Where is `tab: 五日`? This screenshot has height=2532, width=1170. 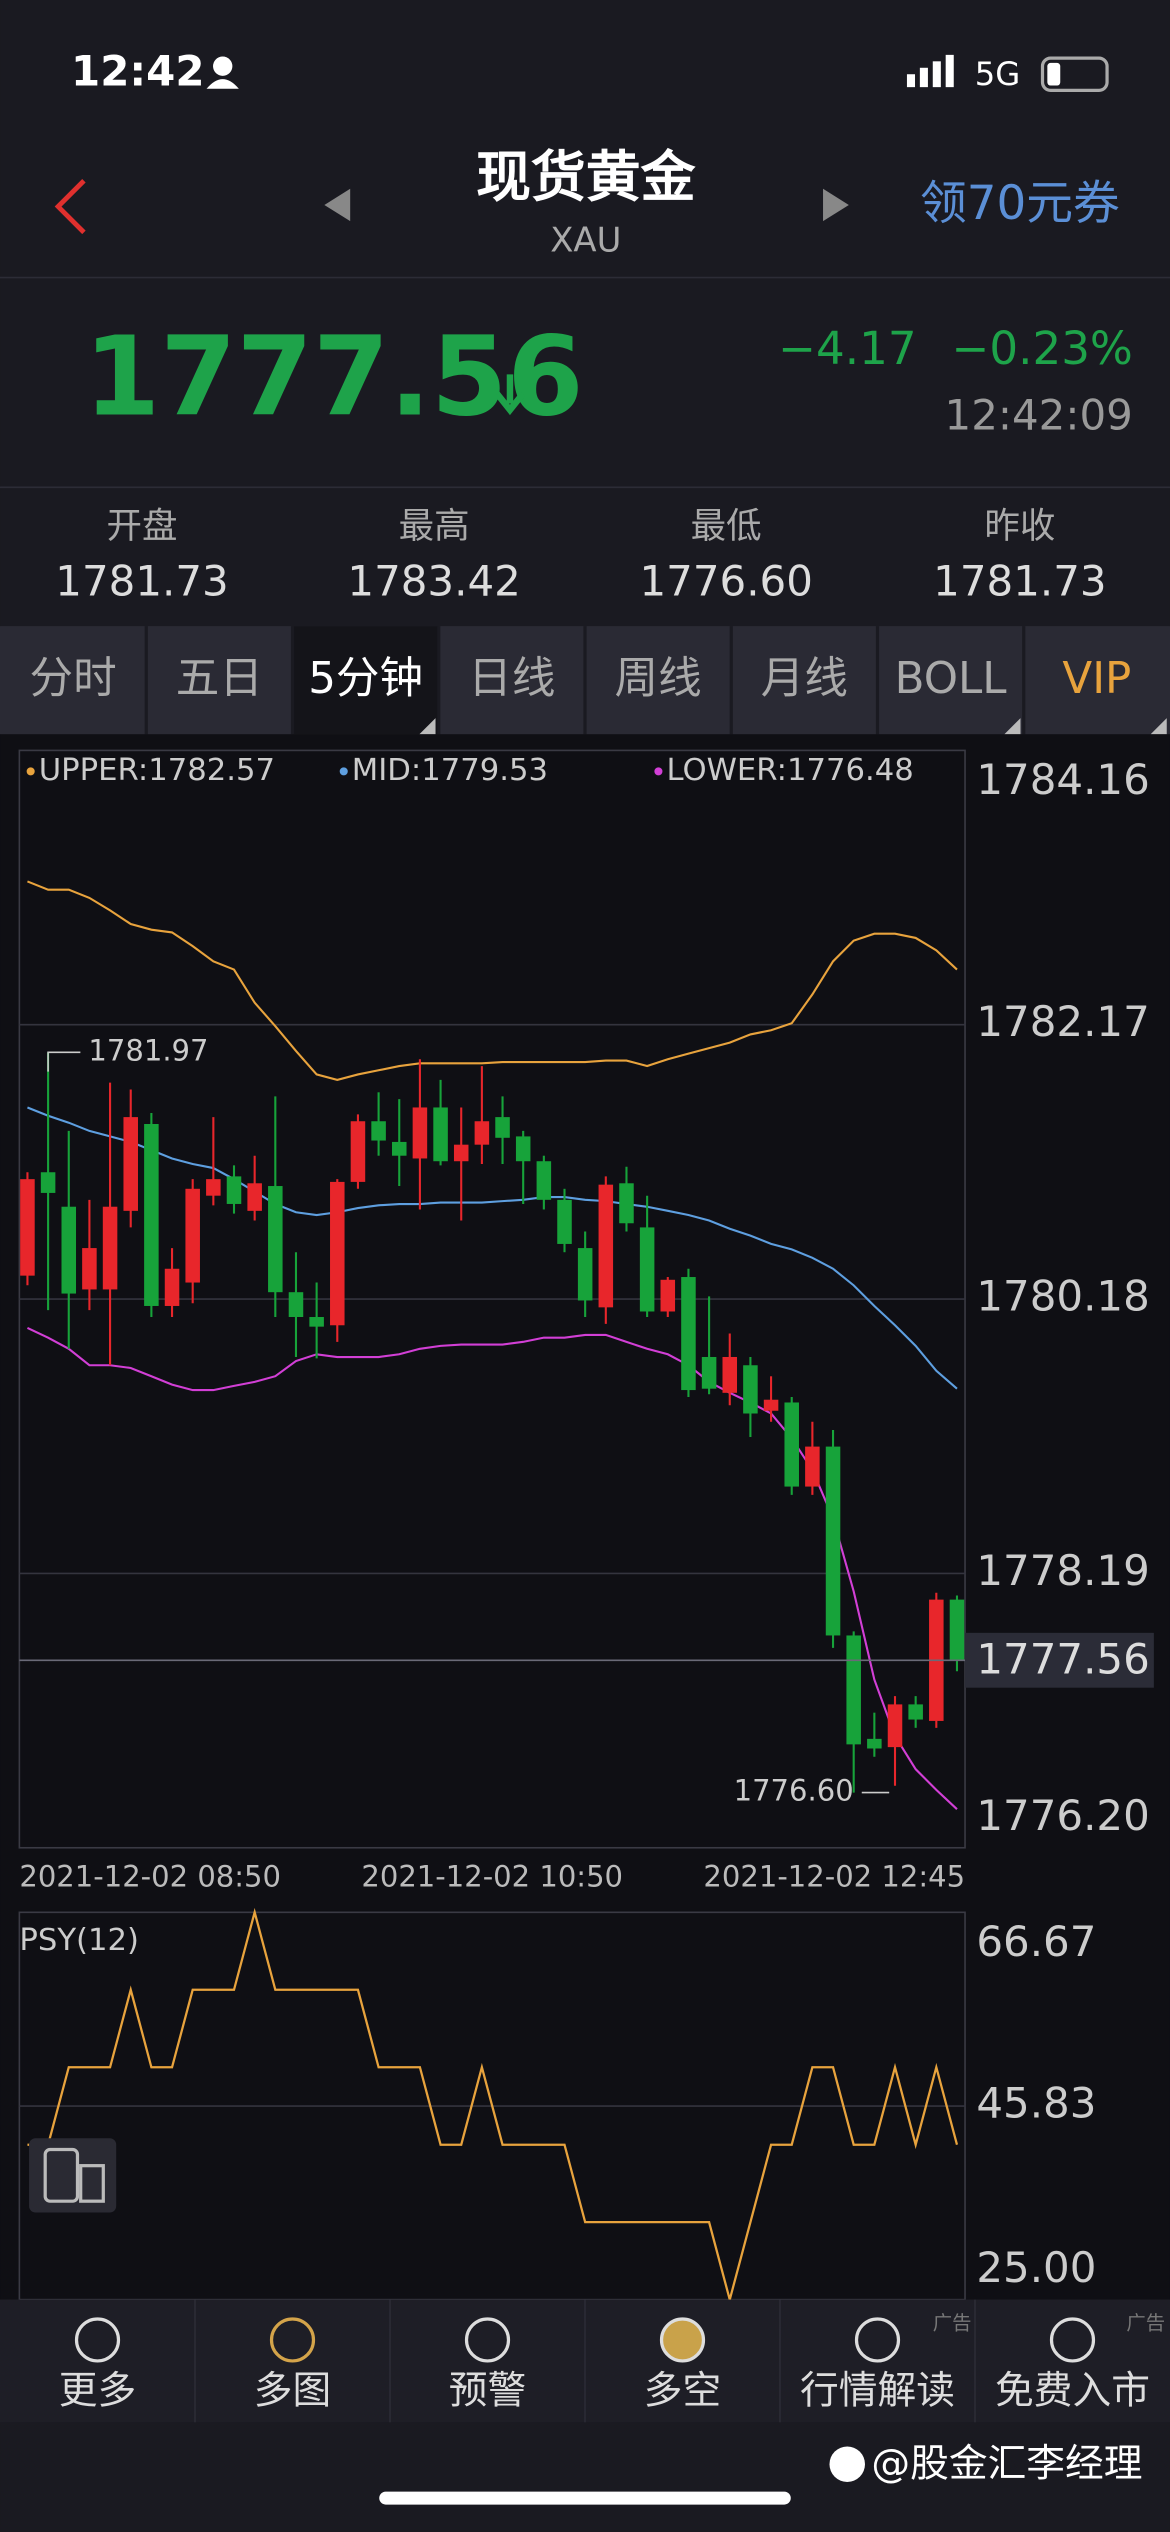
tab: 五日 is located at coordinates (219, 679).